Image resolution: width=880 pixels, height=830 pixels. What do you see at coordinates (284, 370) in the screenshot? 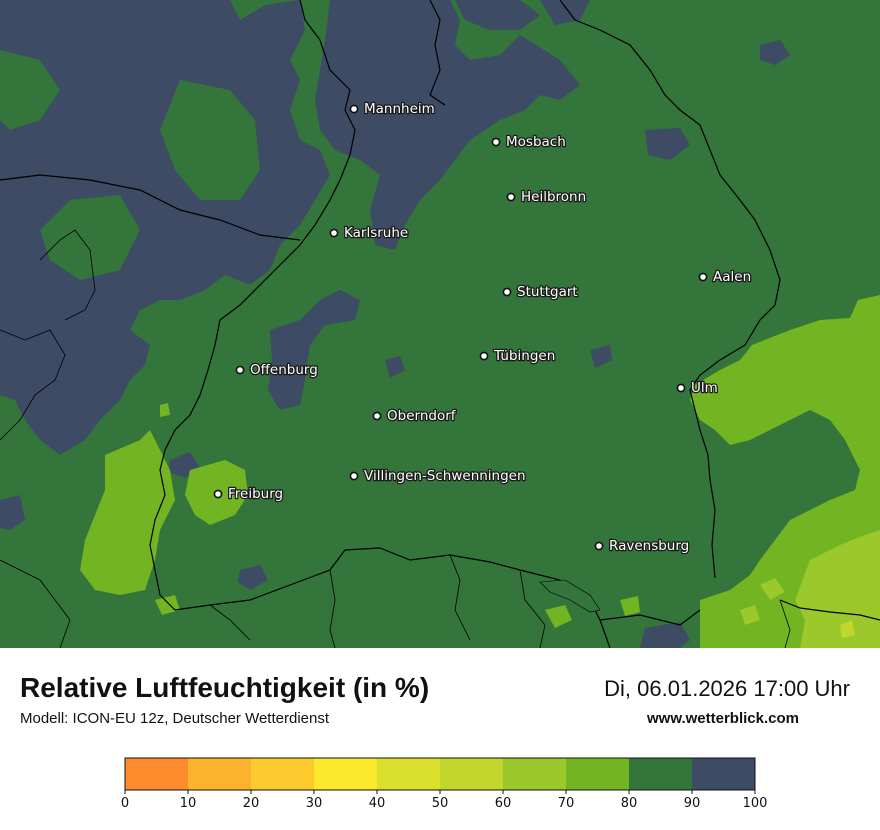
I see `city-label: Offenburg` at bounding box center [284, 370].